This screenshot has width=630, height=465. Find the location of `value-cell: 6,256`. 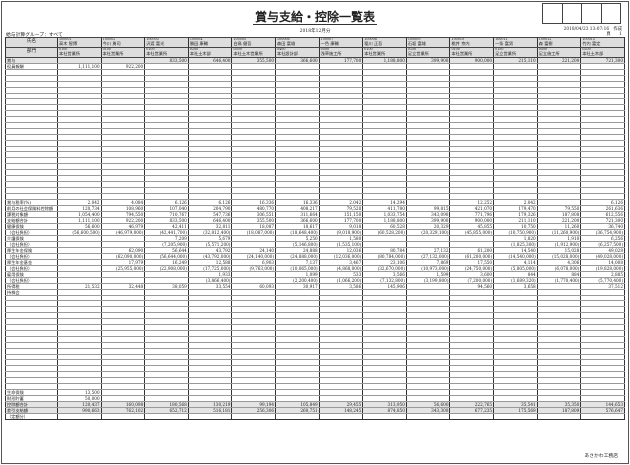

value-cell: 6,256 is located at coordinates (602, 238).